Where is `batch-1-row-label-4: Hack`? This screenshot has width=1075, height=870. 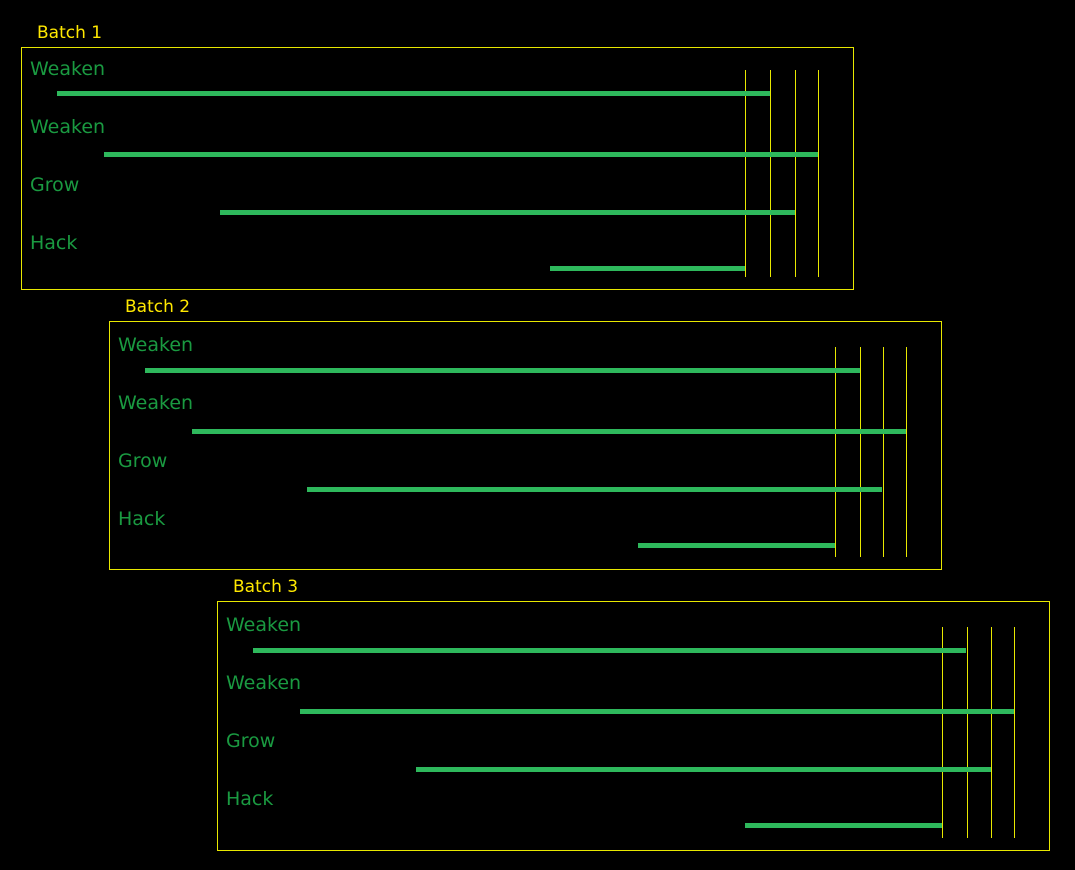
batch-1-row-label-4: Hack is located at coordinates (54, 243).